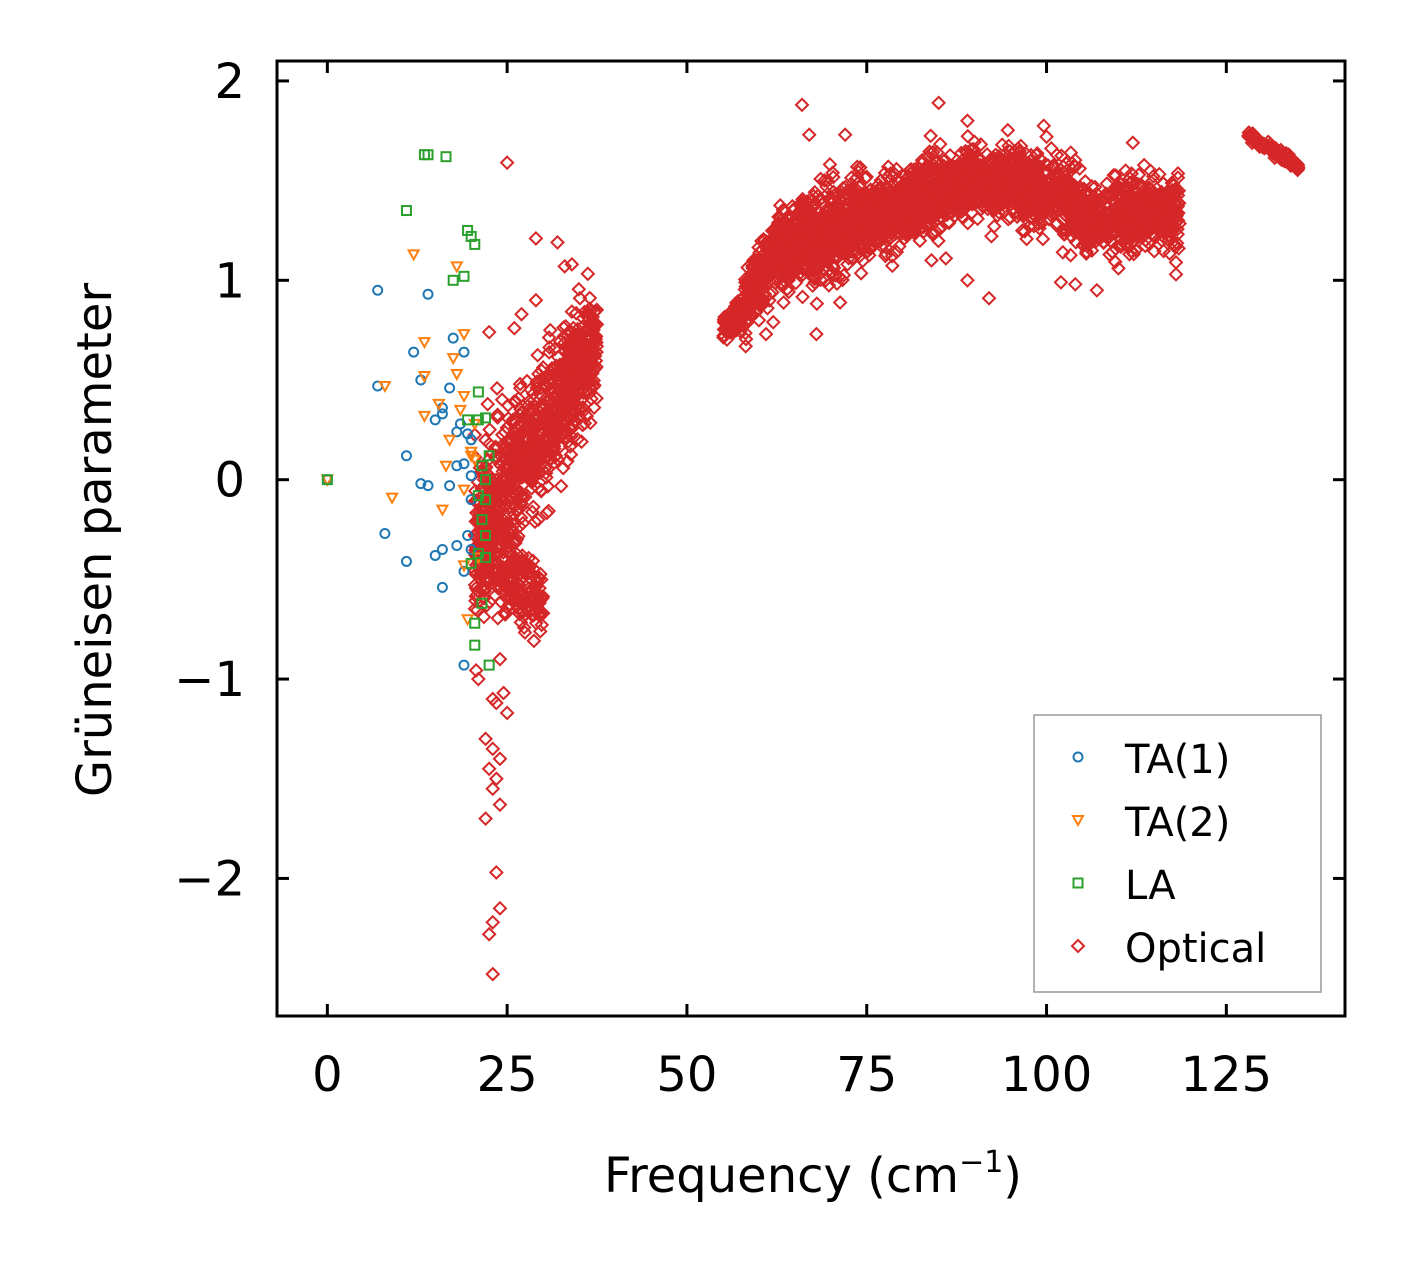 The height and width of the screenshot is (1265, 1406). Describe the element at coordinates (1078, 821) in the screenshot. I see `legend-marker-ta2` at that location.